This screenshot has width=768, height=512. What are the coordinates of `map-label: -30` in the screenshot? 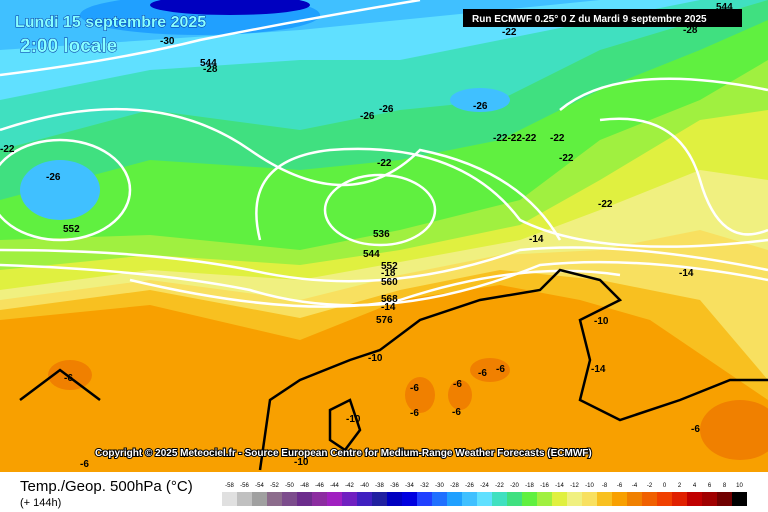 It's located at (167, 41).